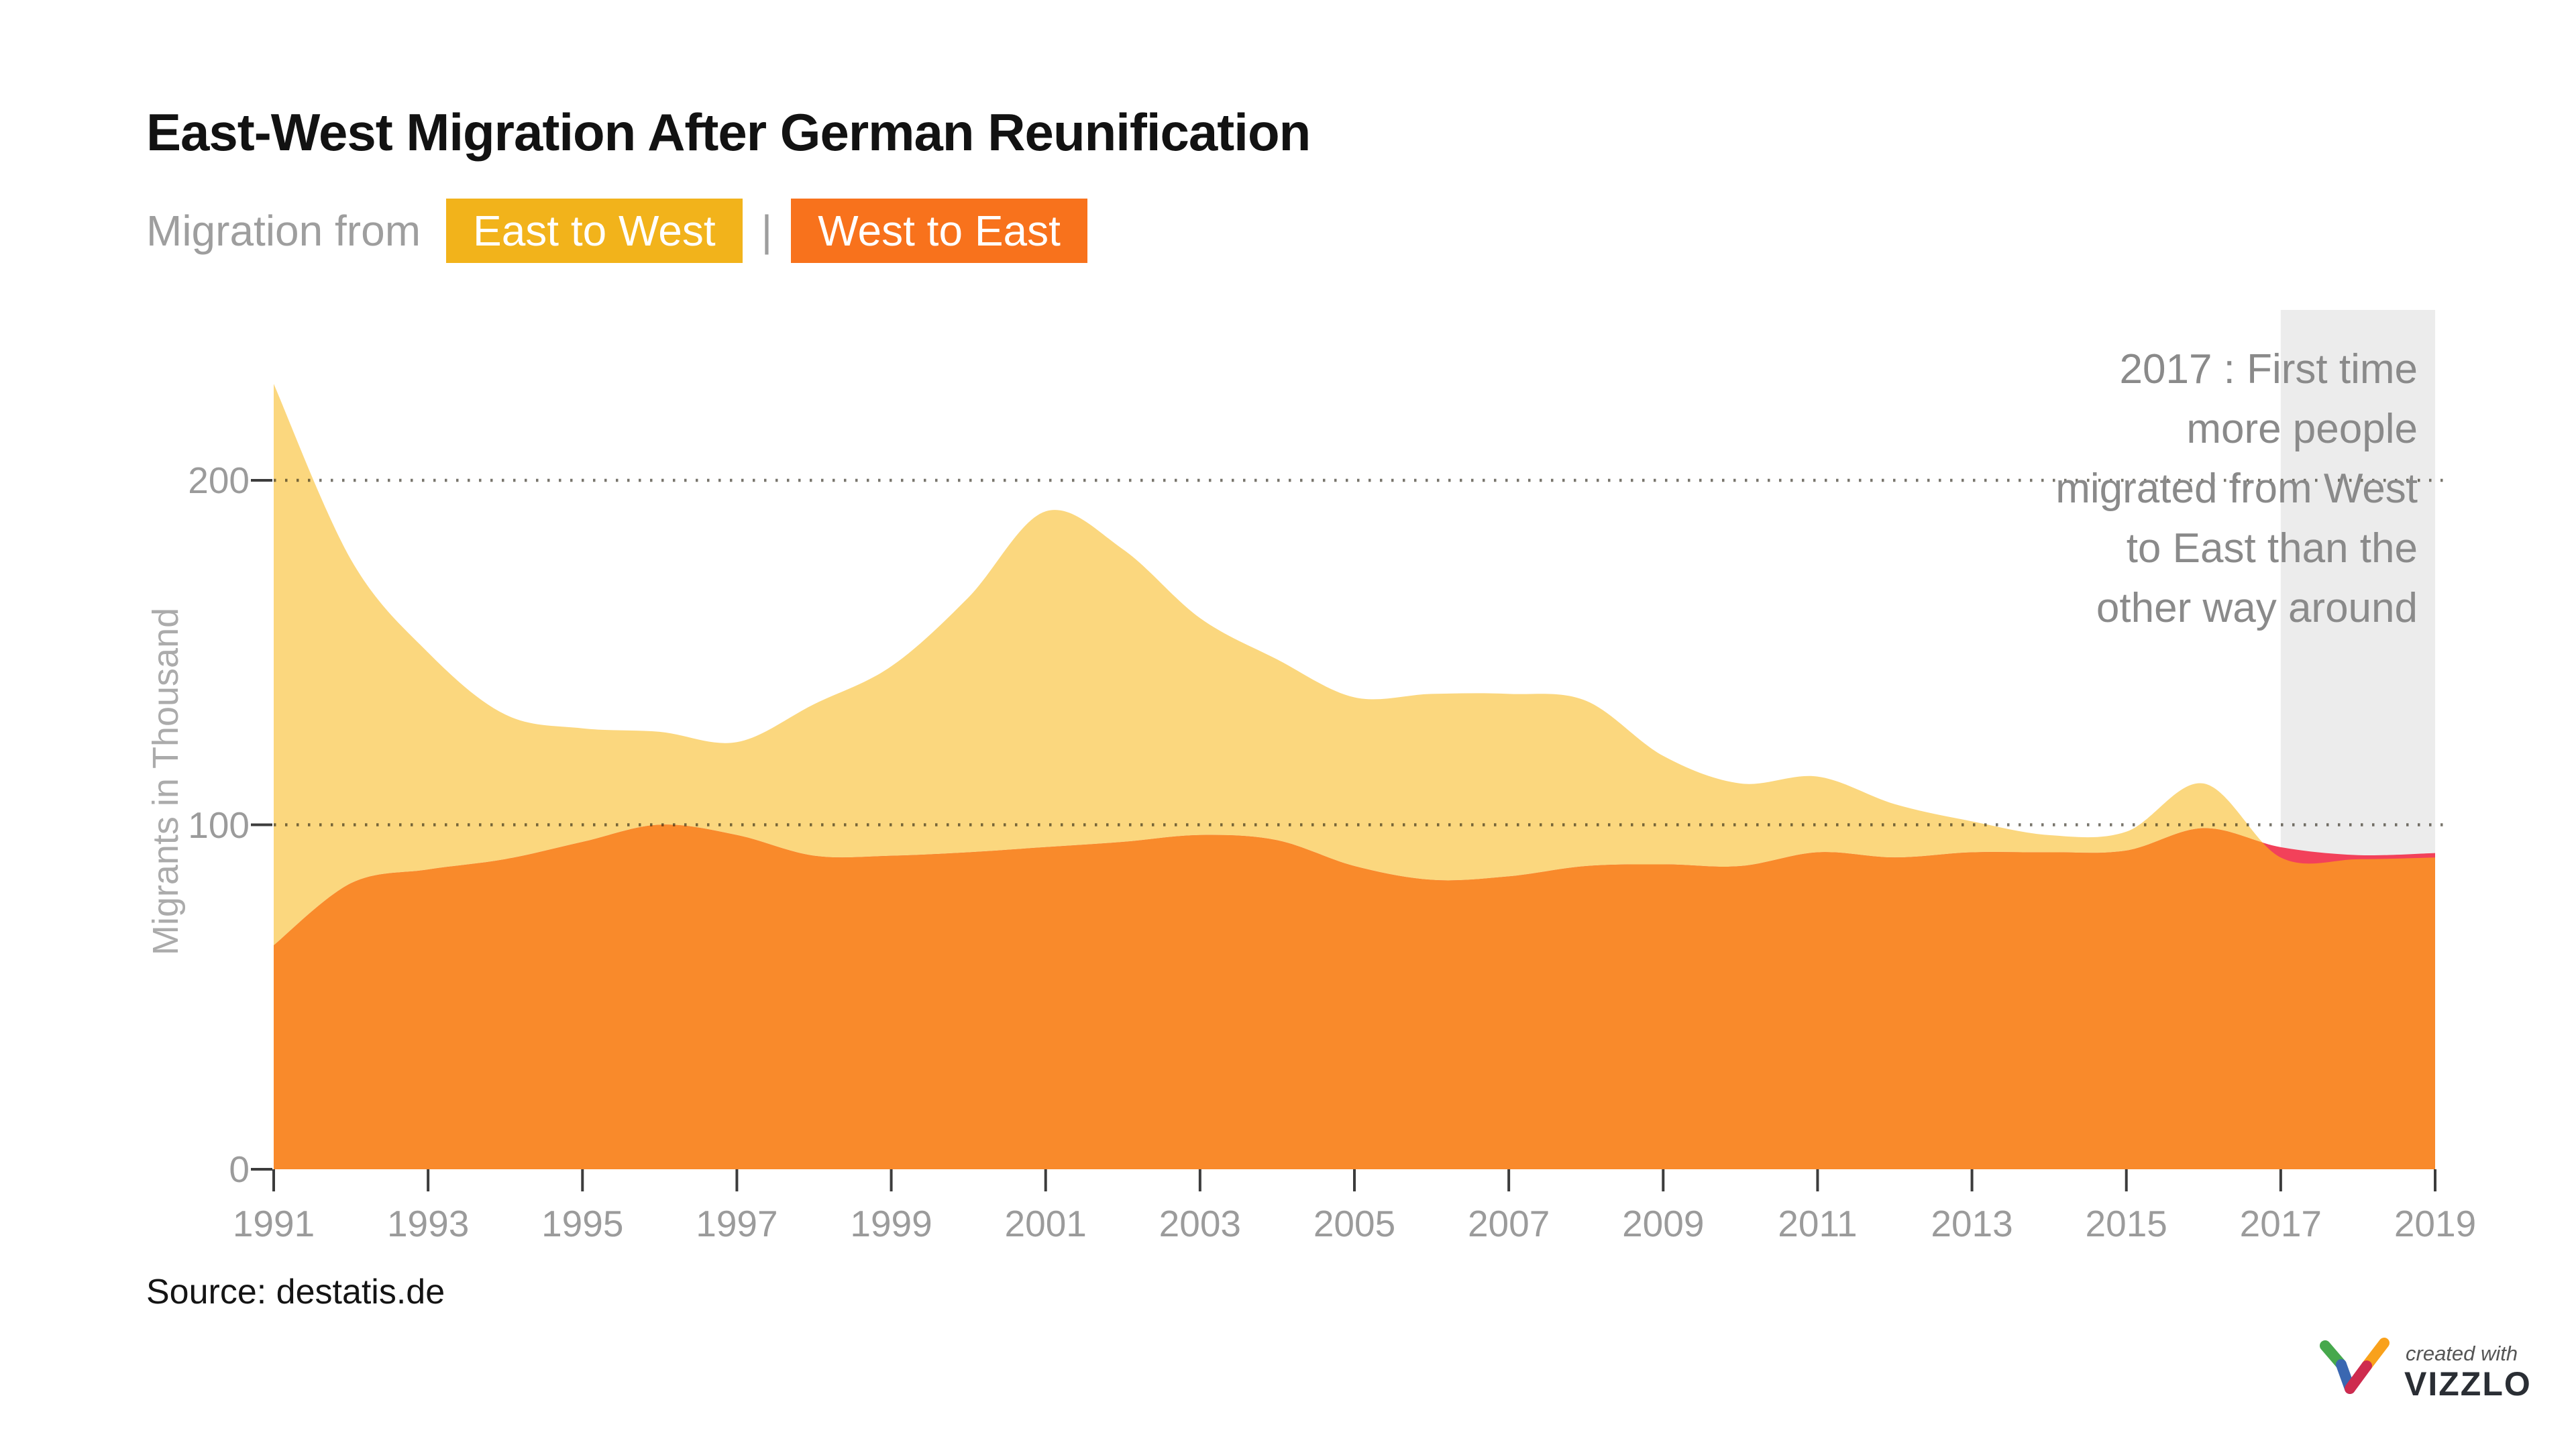  I want to click on x-tick-label-1995: 1995, so click(582, 1223).